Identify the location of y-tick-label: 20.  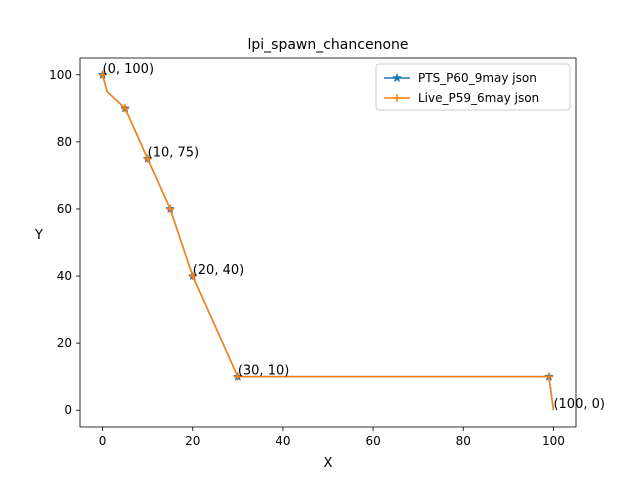
(64, 343).